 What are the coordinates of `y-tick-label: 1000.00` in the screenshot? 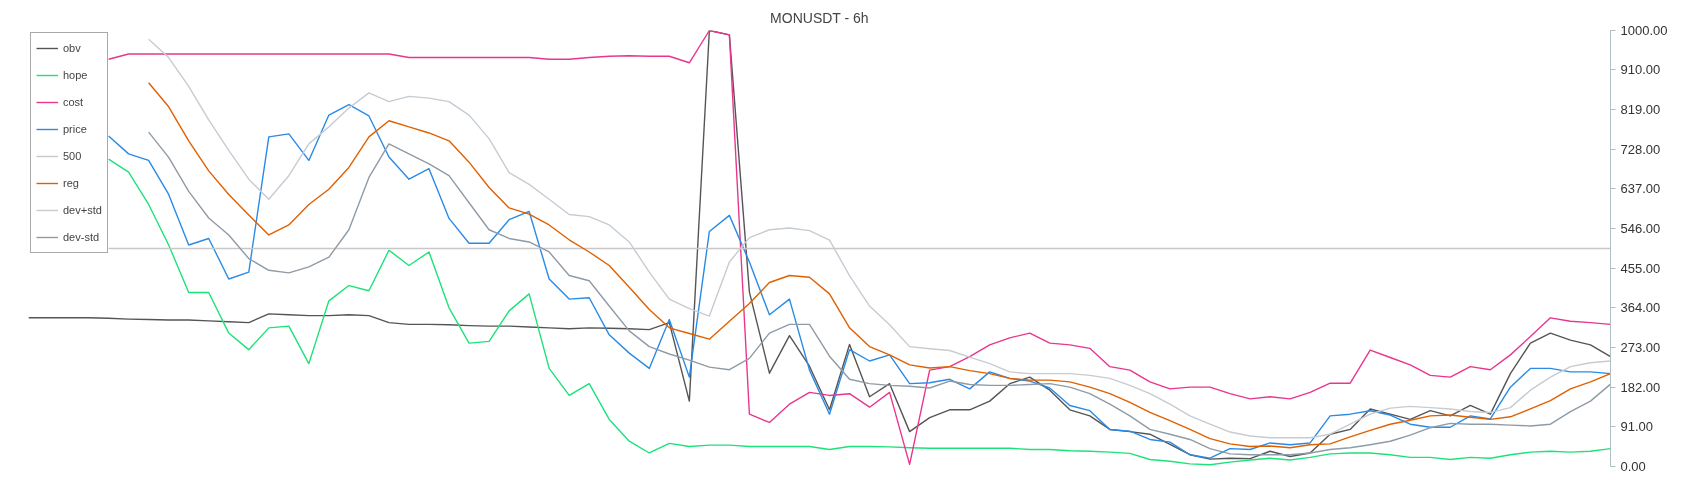 It's located at (1644, 30).